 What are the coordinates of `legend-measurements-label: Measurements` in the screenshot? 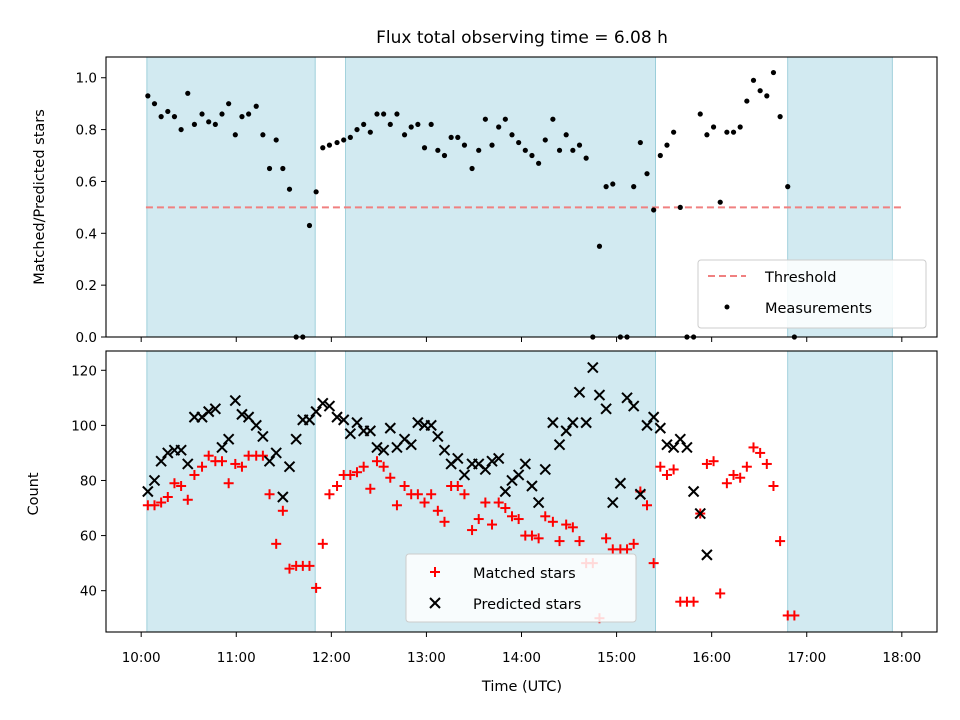 It's located at (818, 309).